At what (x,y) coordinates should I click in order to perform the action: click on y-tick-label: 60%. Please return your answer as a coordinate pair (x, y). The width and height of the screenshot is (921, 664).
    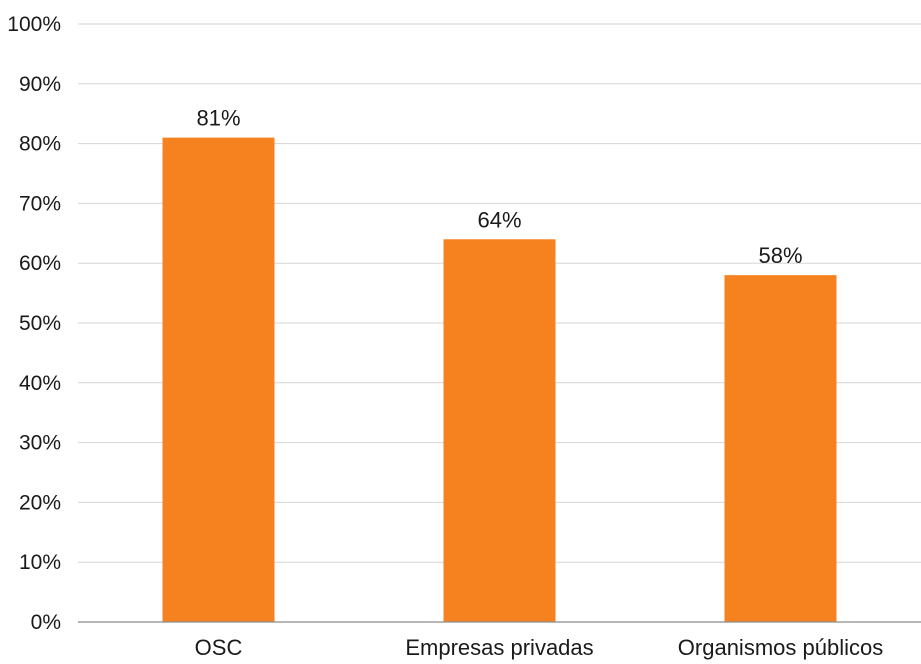
    Looking at the image, I should click on (40, 263).